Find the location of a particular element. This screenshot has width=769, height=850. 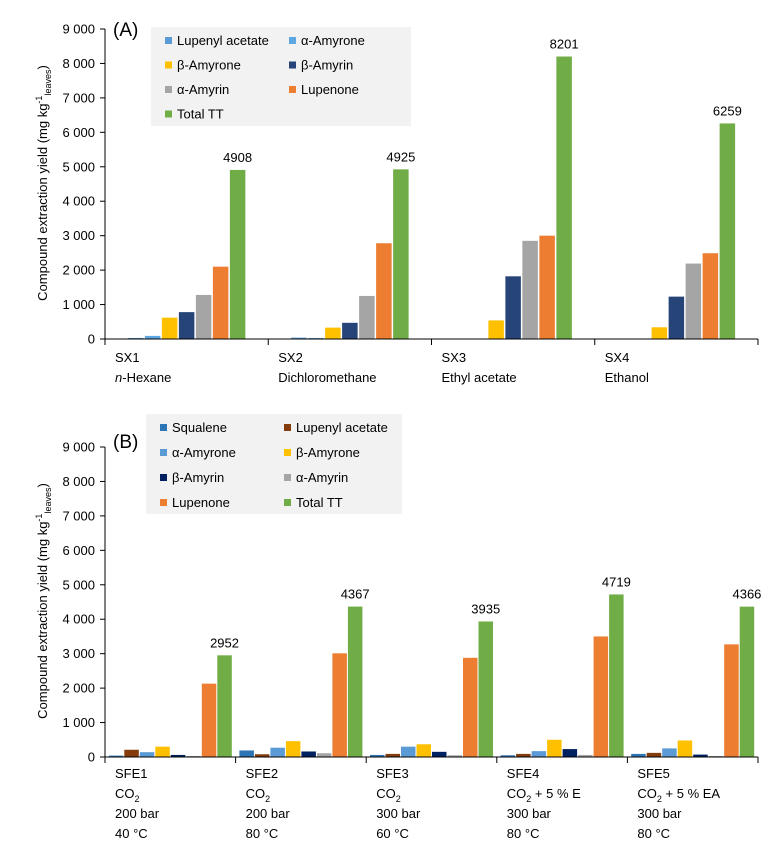

x-category-label: Ethyl acetate is located at coordinates (479, 377).